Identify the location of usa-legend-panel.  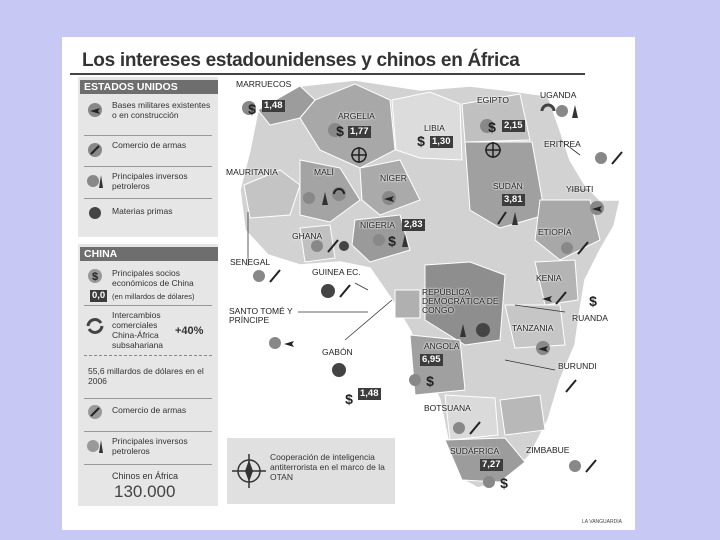
(148, 157).